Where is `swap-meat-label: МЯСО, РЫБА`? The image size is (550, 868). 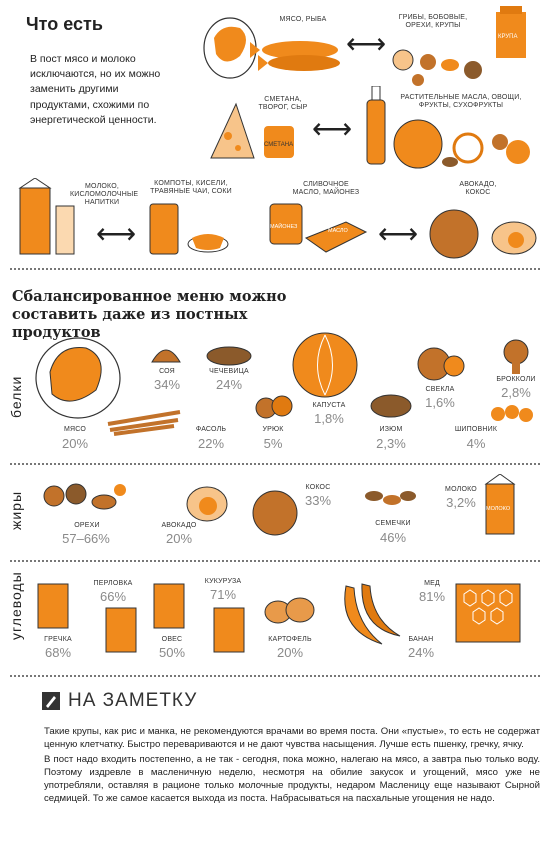 swap-meat-label: МЯСО, РЫБА is located at coordinates (303, 19).